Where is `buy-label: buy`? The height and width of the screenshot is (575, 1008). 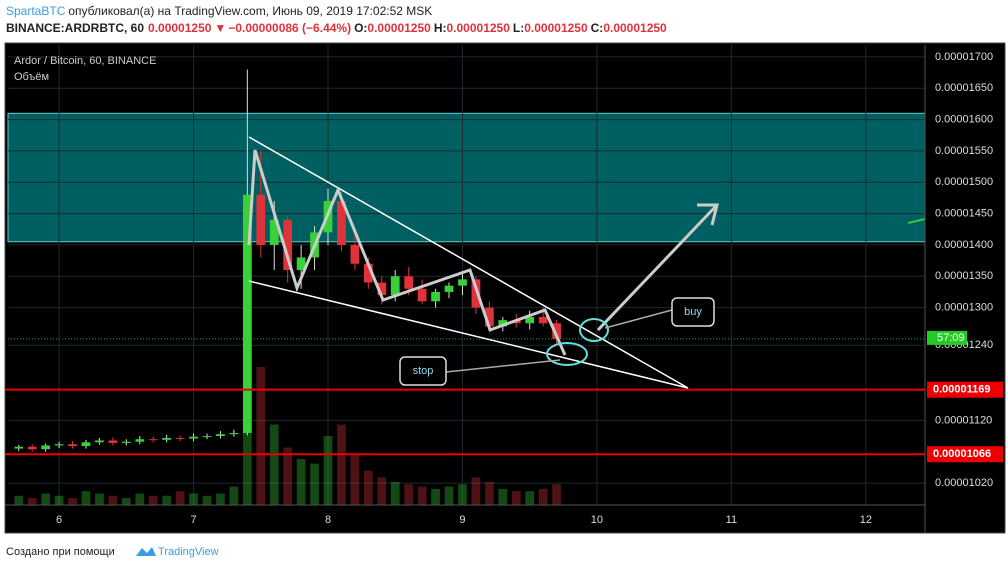
buy-label: buy is located at coordinates (693, 312).